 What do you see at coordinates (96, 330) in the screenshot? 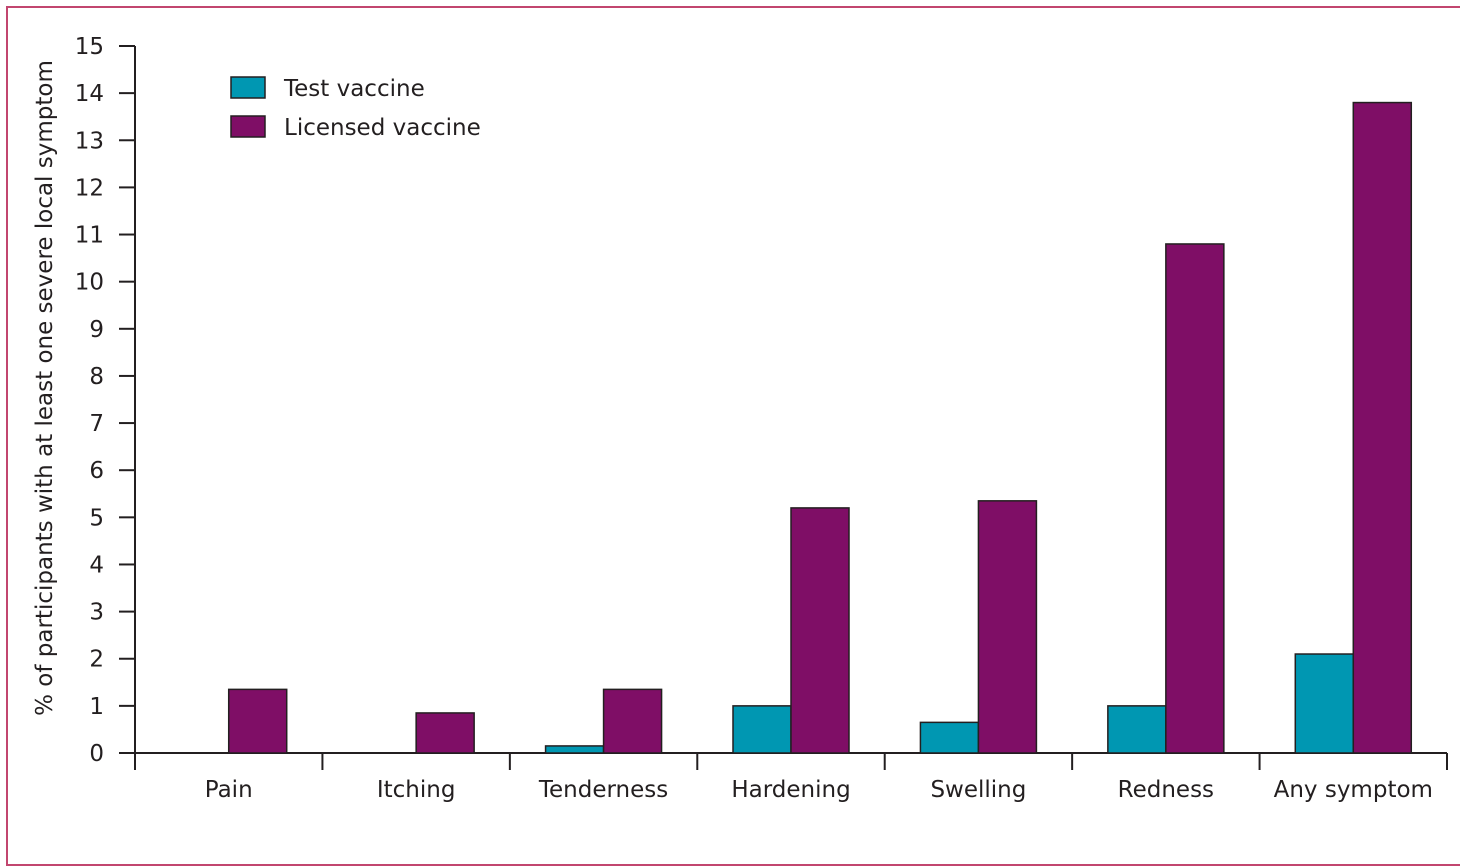
I see `y-tick-label: 9` at bounding box center [96, 330].